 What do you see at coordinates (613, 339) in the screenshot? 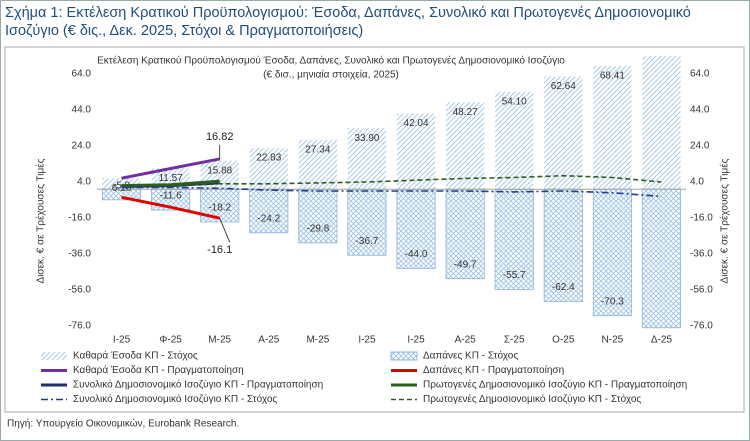
I see `x-tick-label: Ν-25` at bounding box center [613, 339].